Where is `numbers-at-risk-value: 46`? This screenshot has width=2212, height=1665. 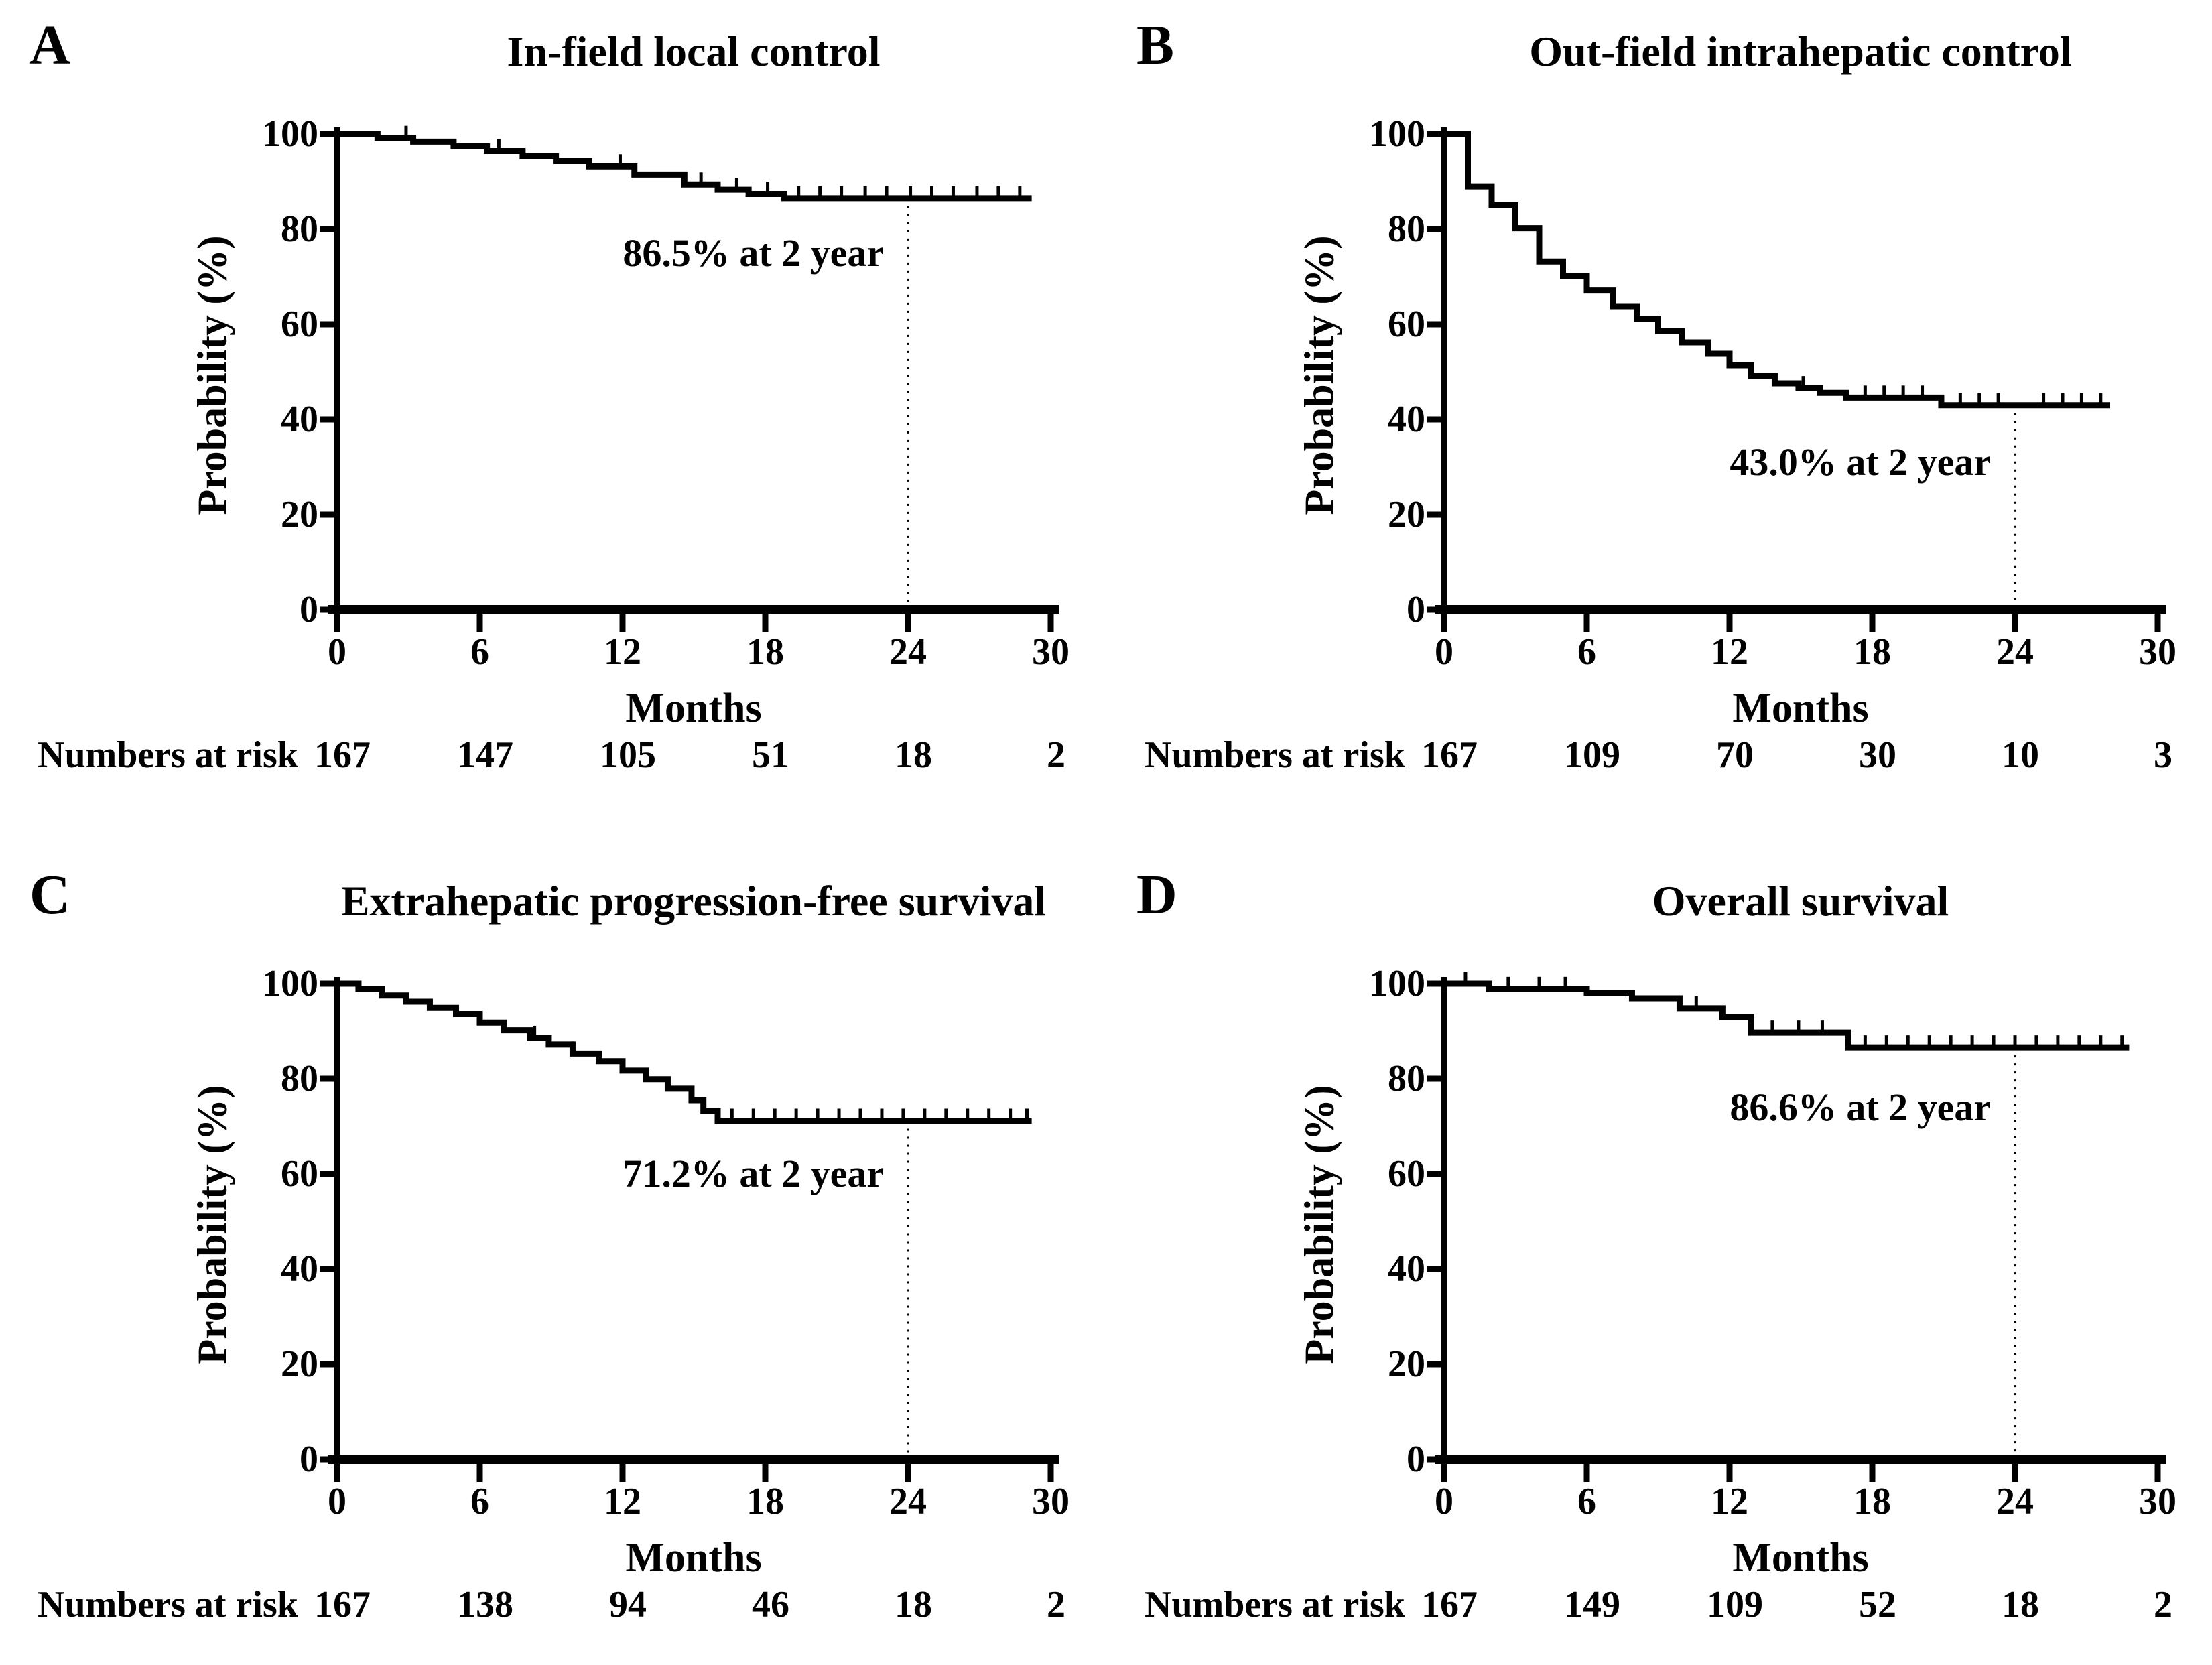
numbers-at-risk-value: 46 is located at coordinates (770, 1604).